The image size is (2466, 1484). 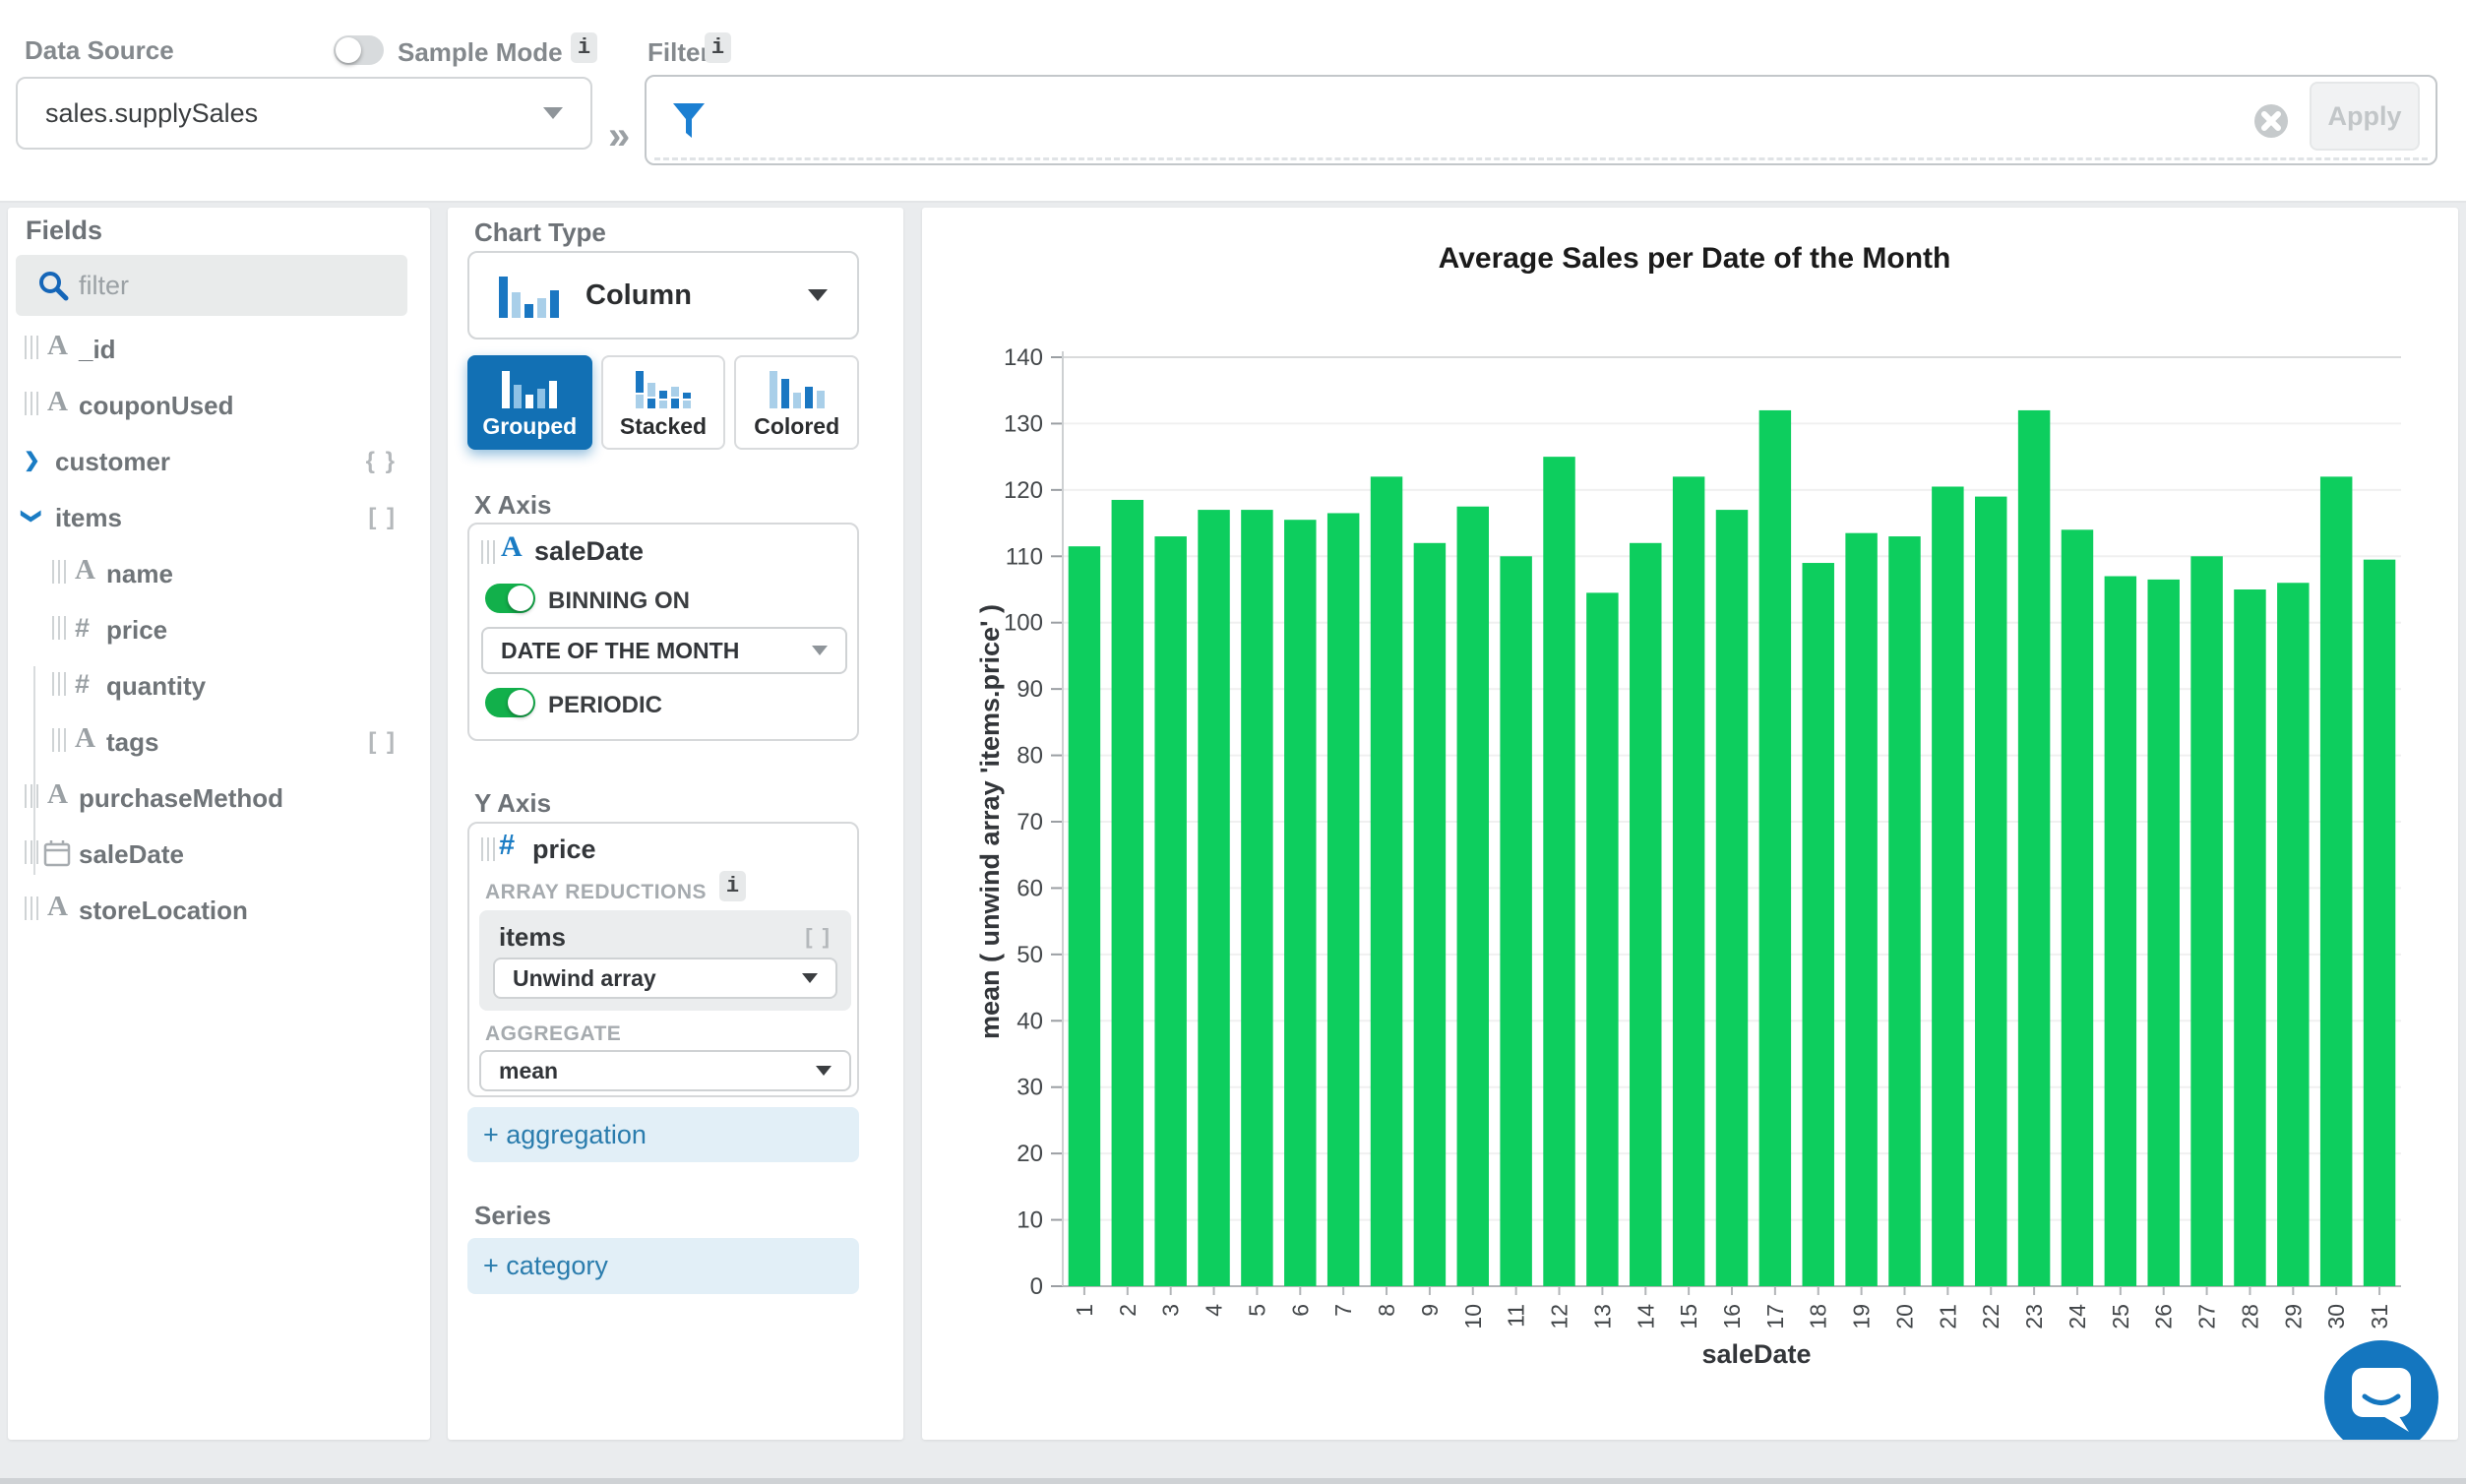 What do you see at coordinates (619, 600) in the screenshot?
I see `binning-label: BINNING ON` at bounding box center [619, 600].